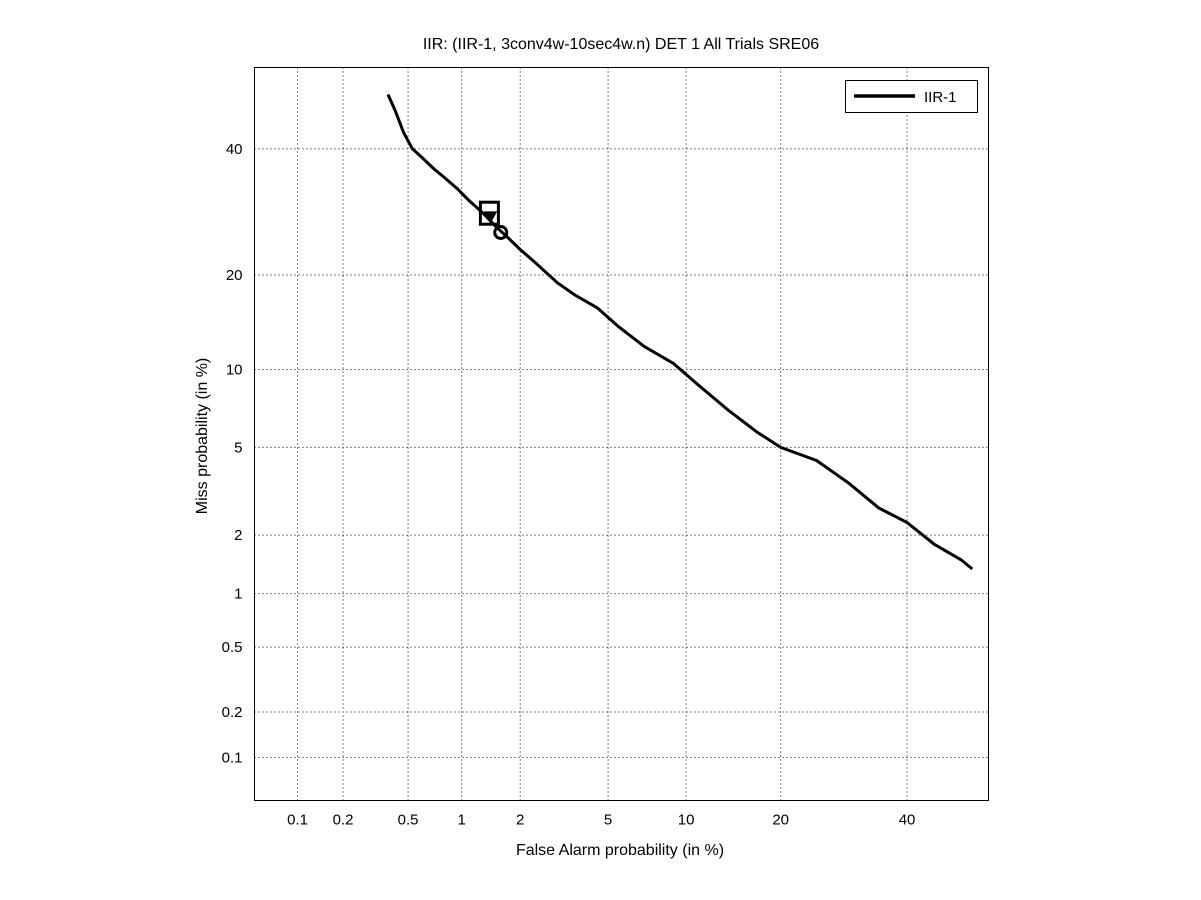 The height and width of the screenshot is (900, 1201). I want to click on x-tick-label: 5, so click(608, 820).